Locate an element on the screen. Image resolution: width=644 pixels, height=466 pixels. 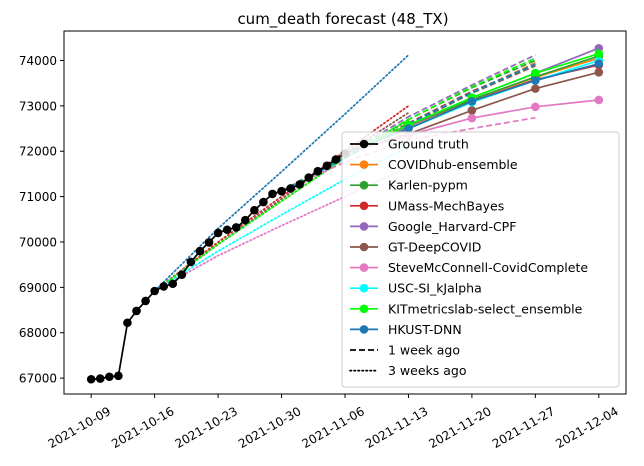
legend-label: Ground truth is located at coordinates (428, 144).